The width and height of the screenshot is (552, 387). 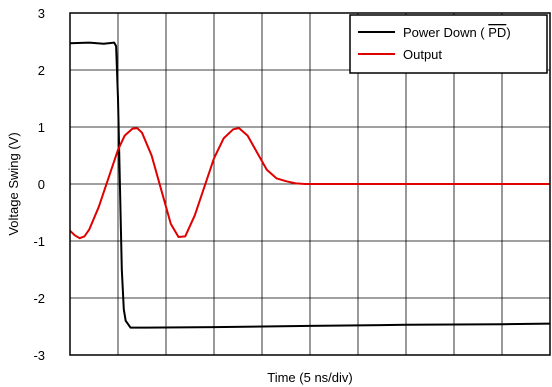 What do you see at coordinates (41, 13) in the screenshot?
I see `y-tick-label: 3` at bounding box center [41, 13].